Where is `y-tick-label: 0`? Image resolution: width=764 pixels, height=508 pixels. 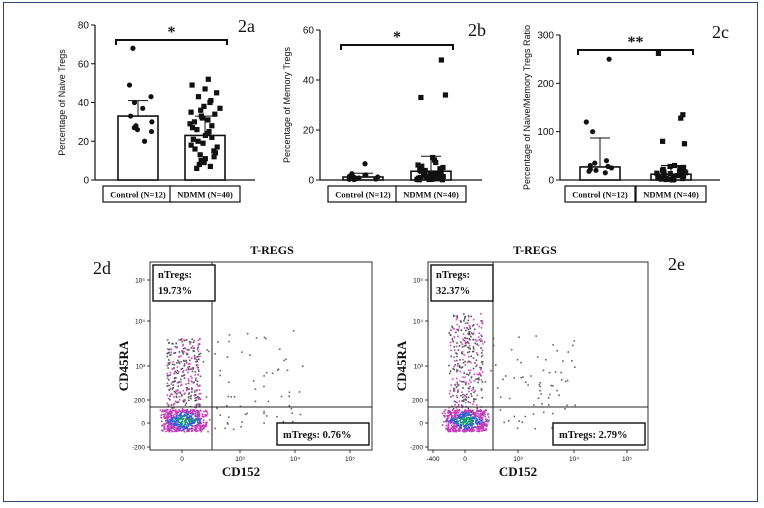 y-tick-label: 0 is located at coordinates (86, 181).